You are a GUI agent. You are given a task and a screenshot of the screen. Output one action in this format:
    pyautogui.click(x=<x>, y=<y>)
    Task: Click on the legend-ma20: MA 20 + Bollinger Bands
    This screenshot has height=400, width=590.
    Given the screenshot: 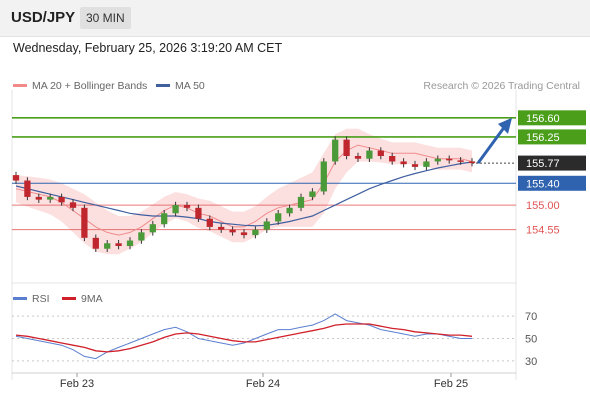 What is the action you would take?
    pyautogui.click(x=80, y=86)
    